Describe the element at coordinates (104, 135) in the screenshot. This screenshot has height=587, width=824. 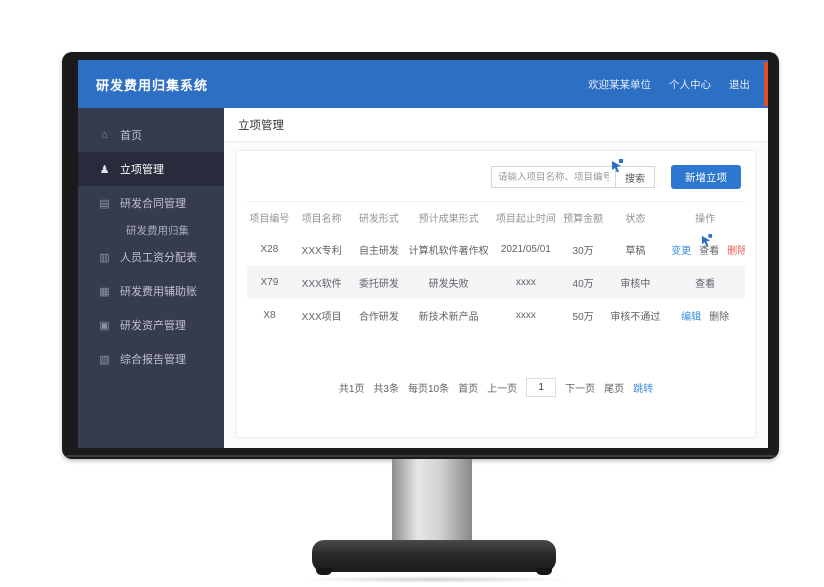
I see `home-icon: ⌂` at that location.